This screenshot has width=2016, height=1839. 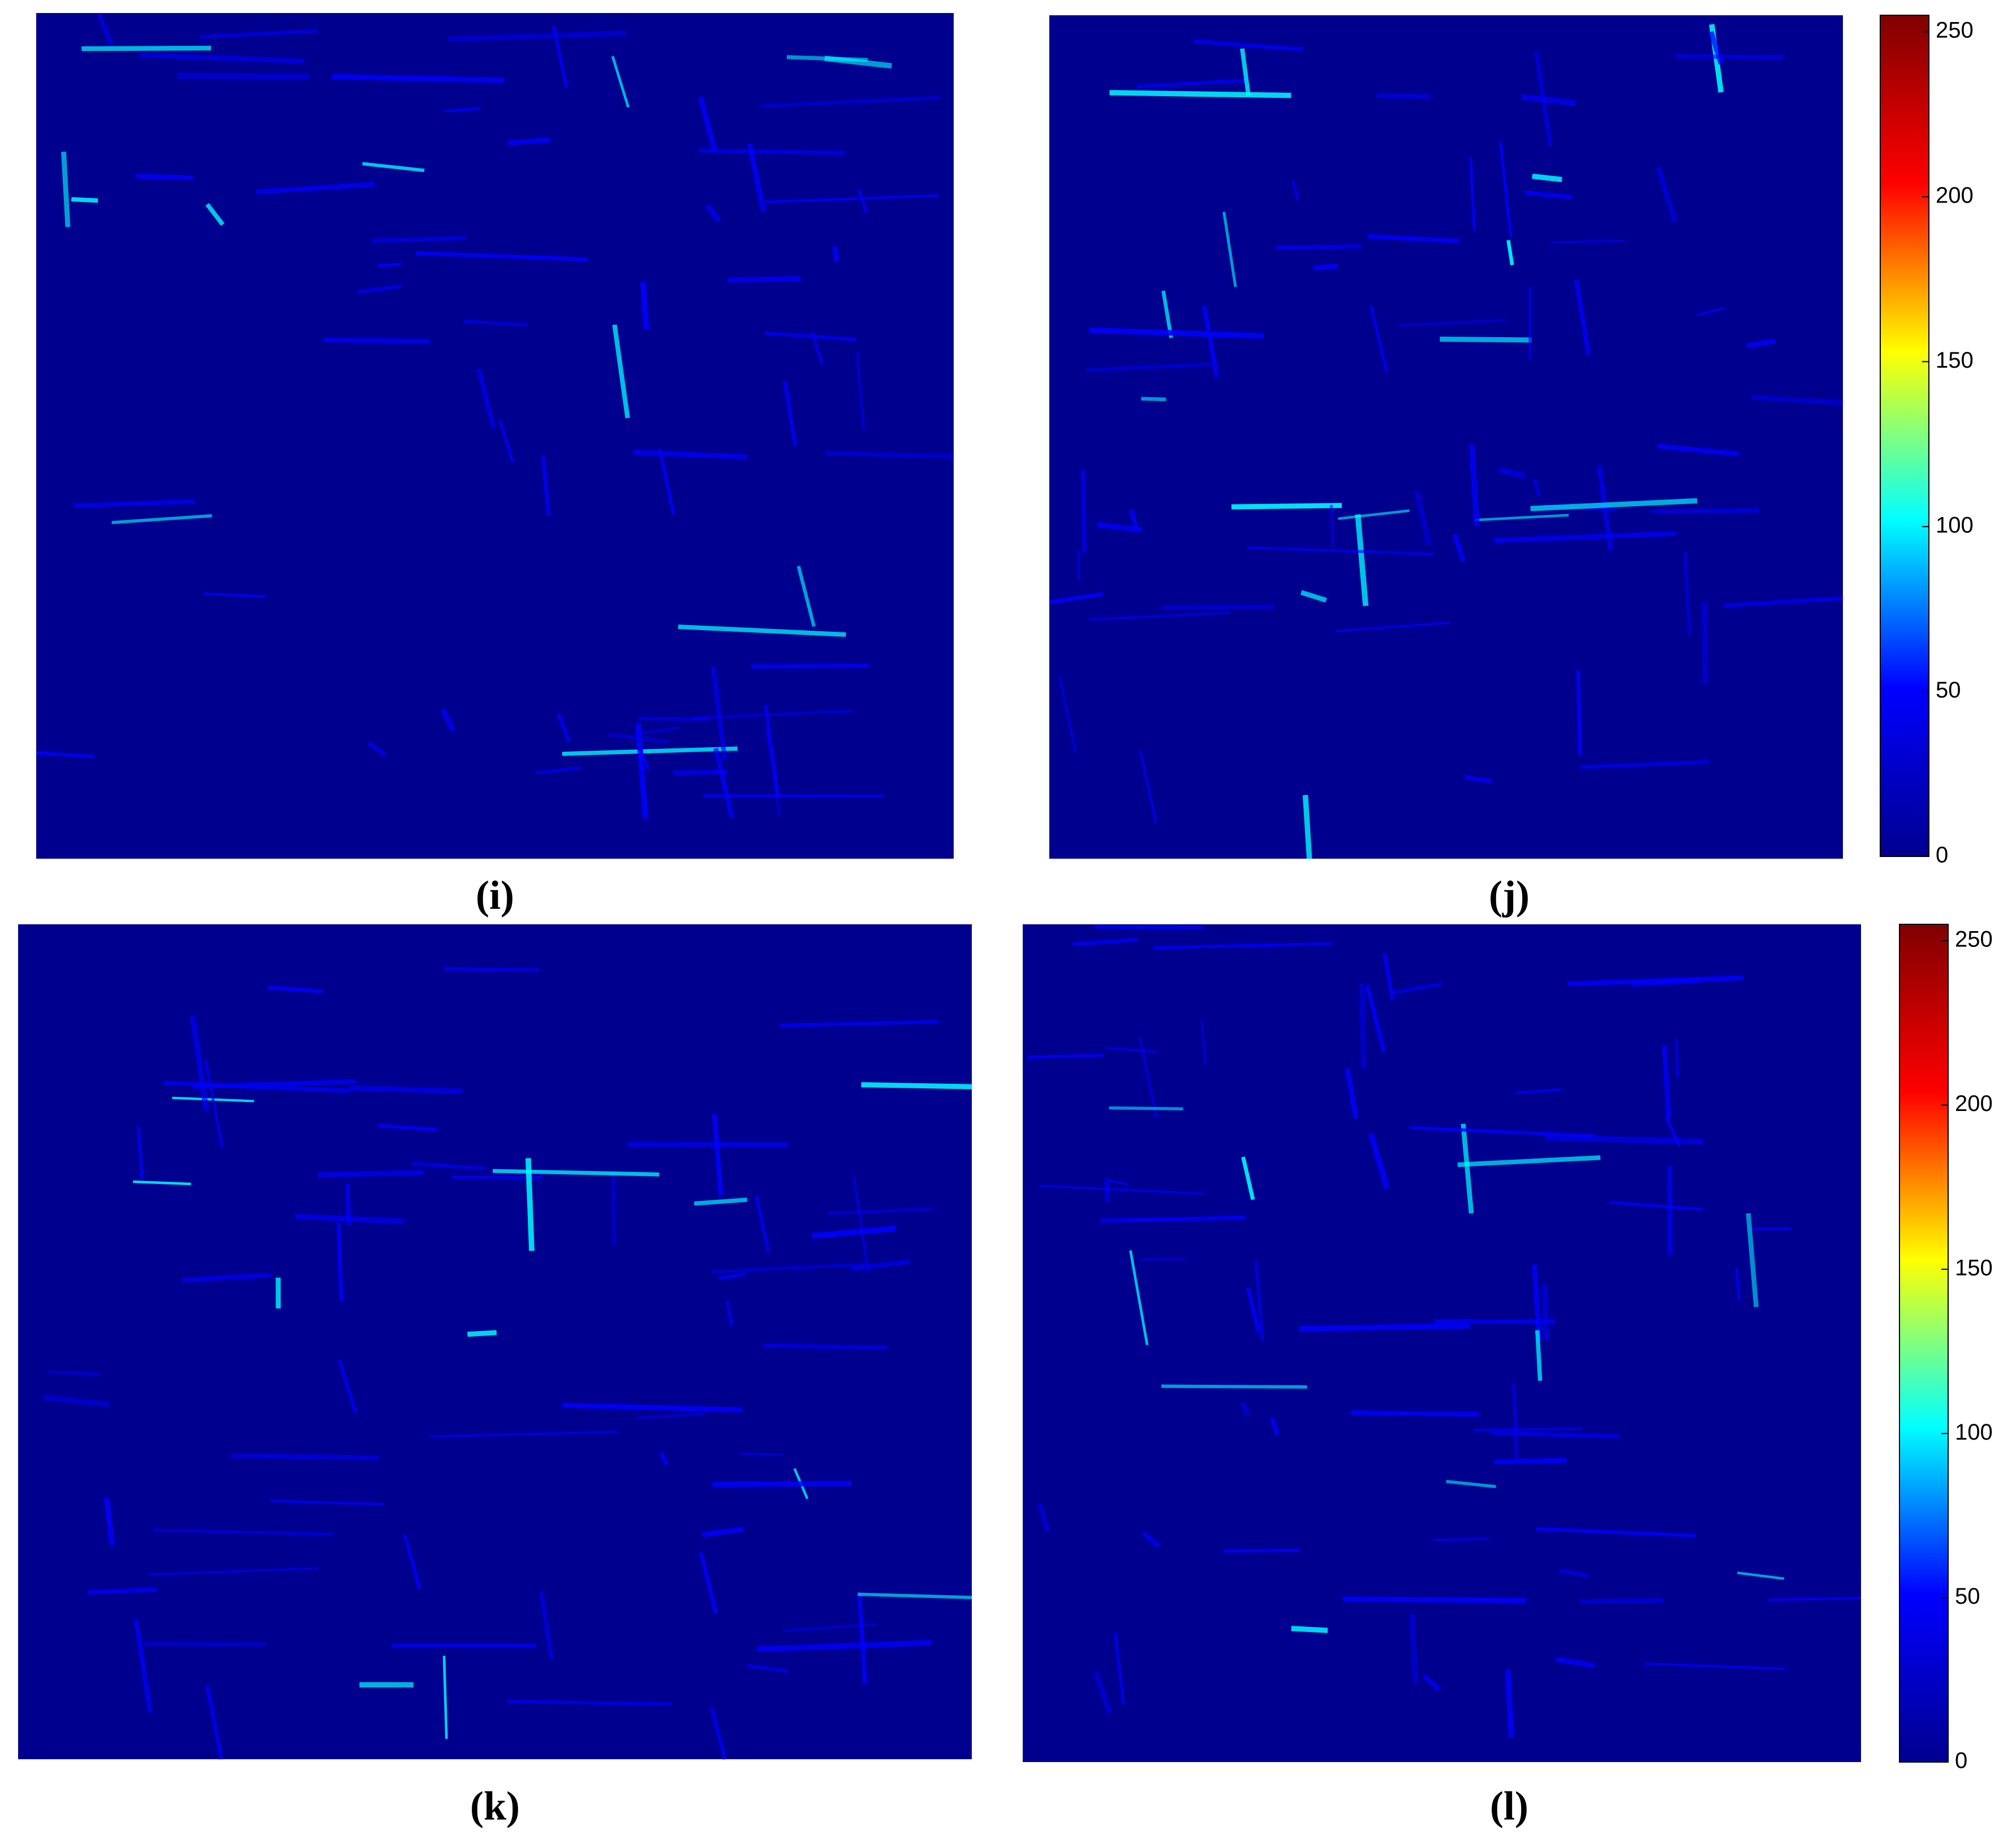 I want to click on colorbar-tick-label: 50, so click(x=1948, y=690).